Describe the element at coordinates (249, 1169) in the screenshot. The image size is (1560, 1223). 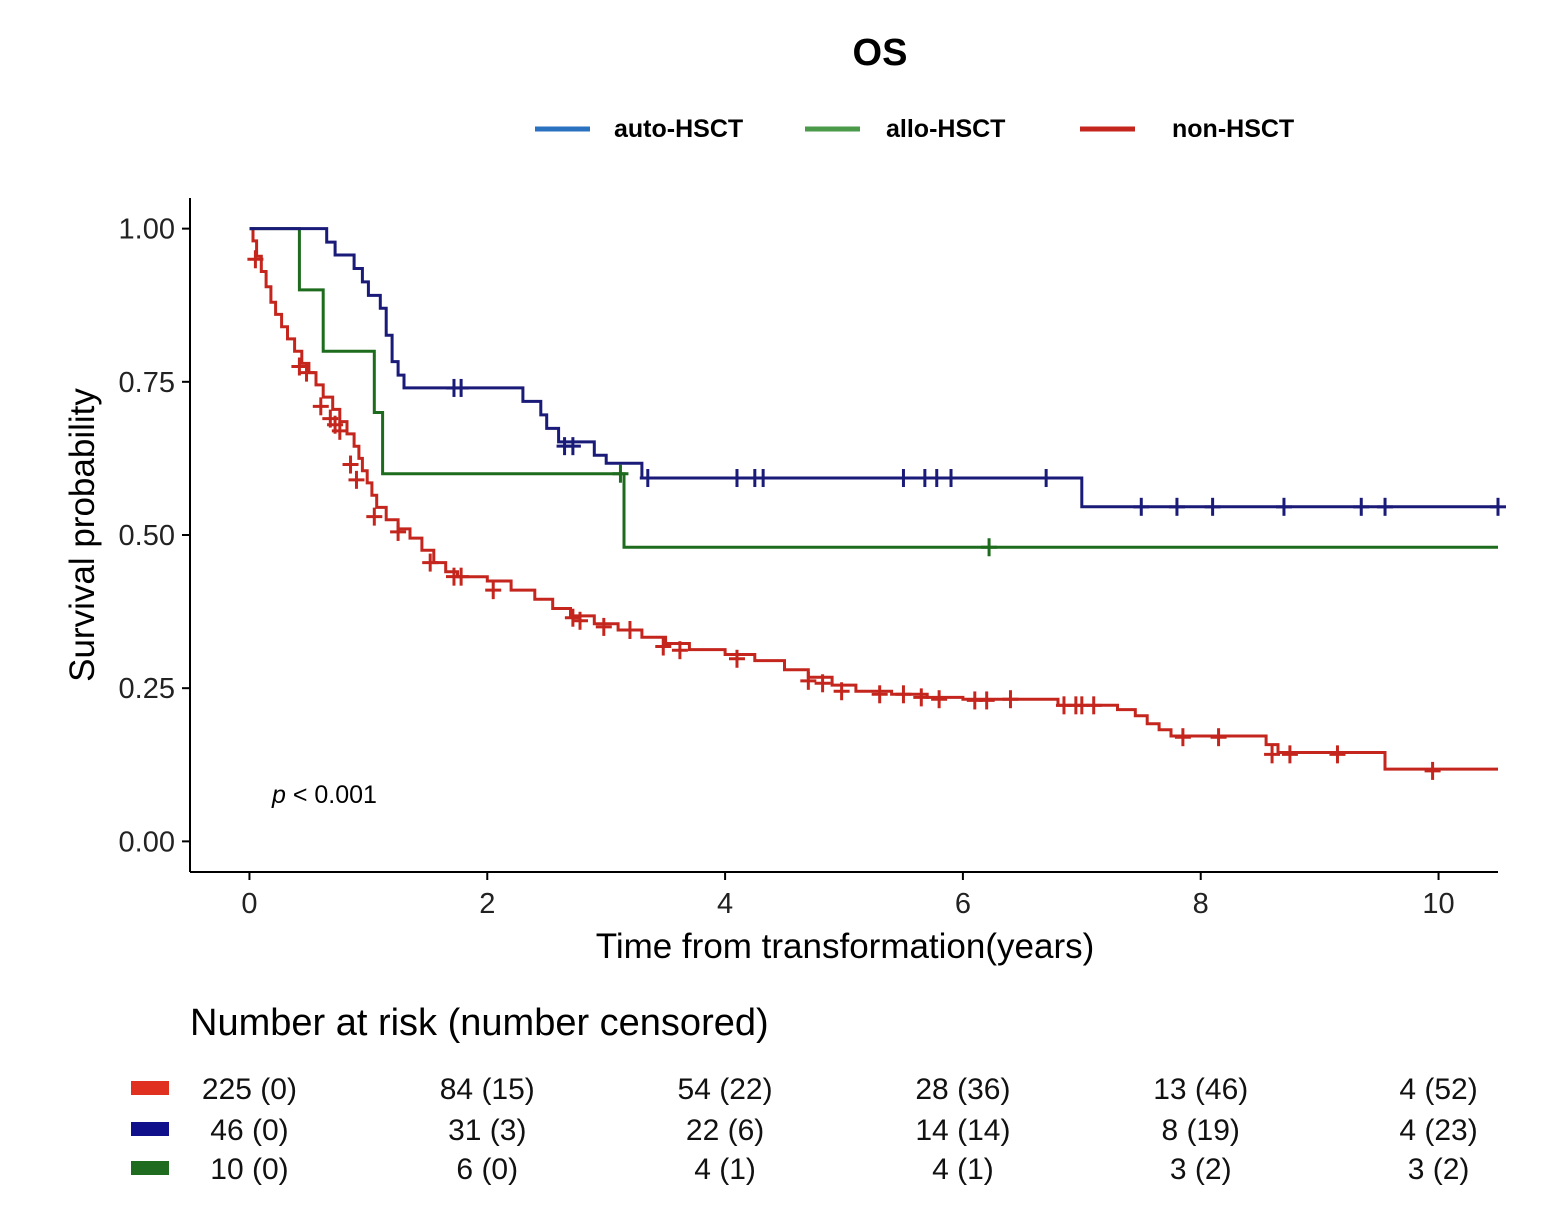
I see `risk-cell: 10 (0)` at that location.